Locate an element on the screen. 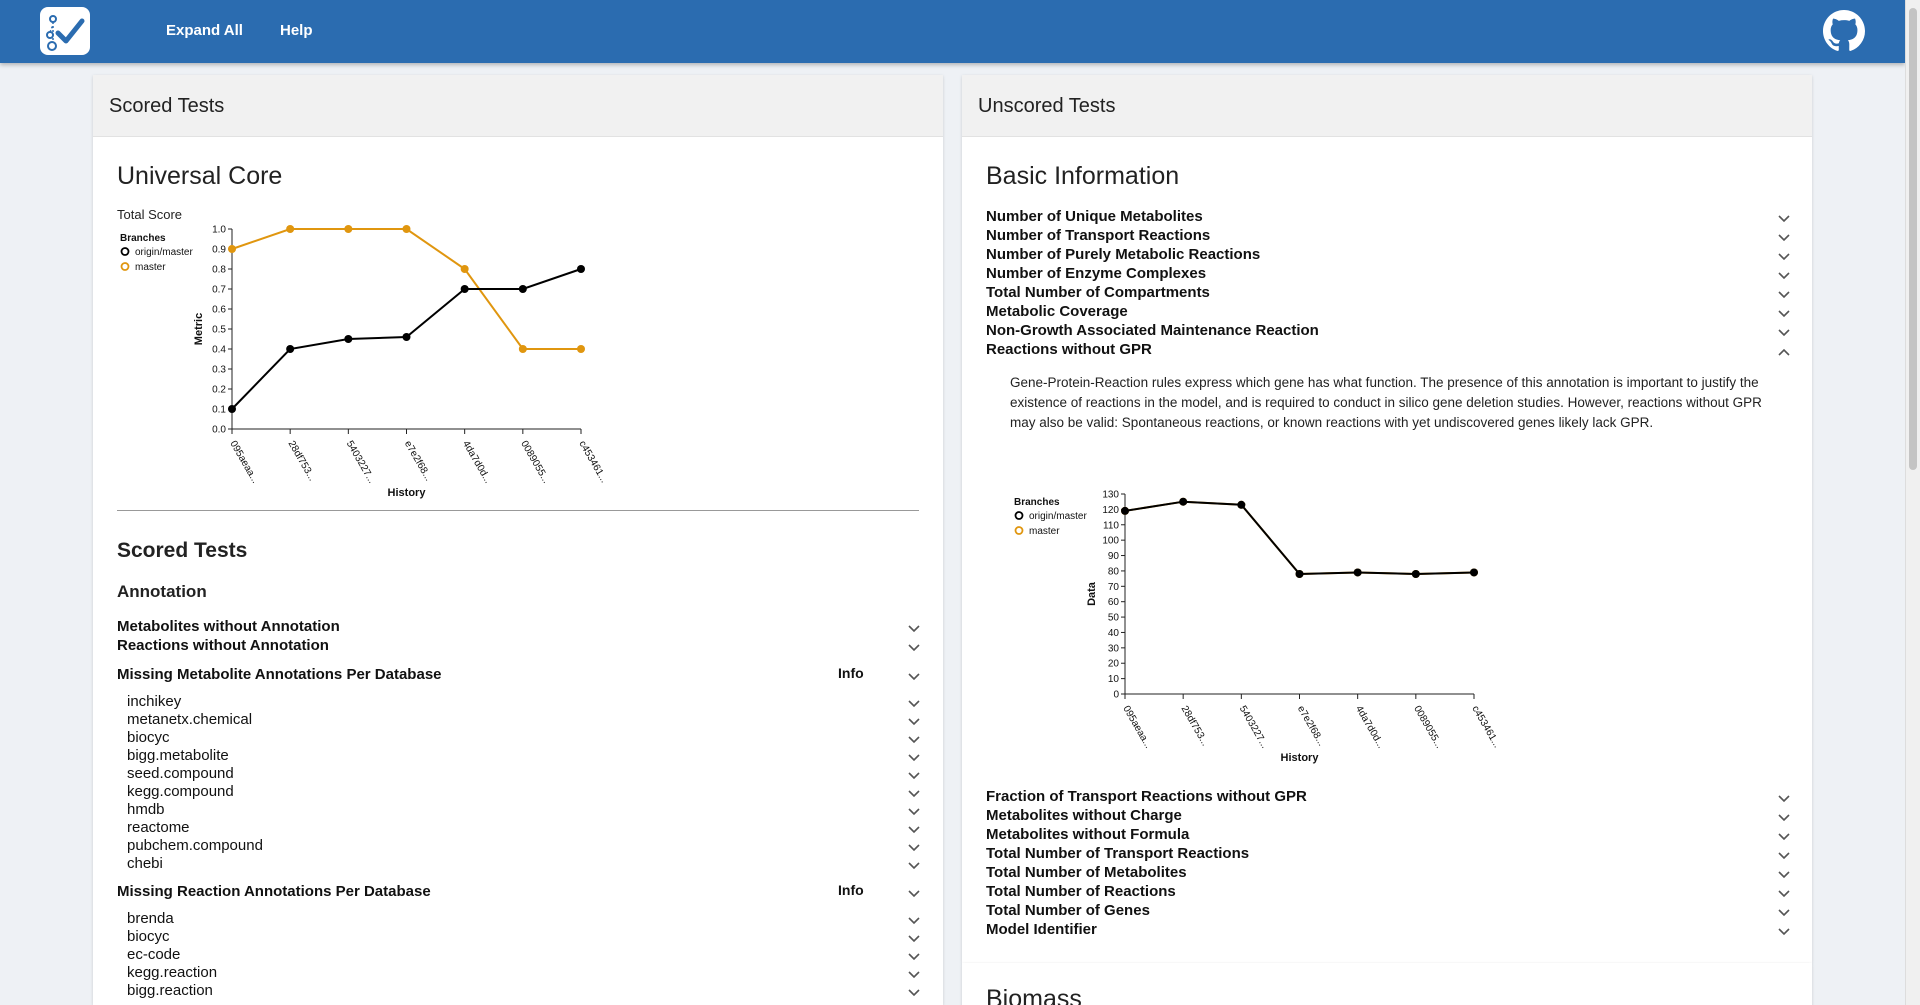  scored-test-item: Reactions without Annotation is located at coordinates (223, 645).